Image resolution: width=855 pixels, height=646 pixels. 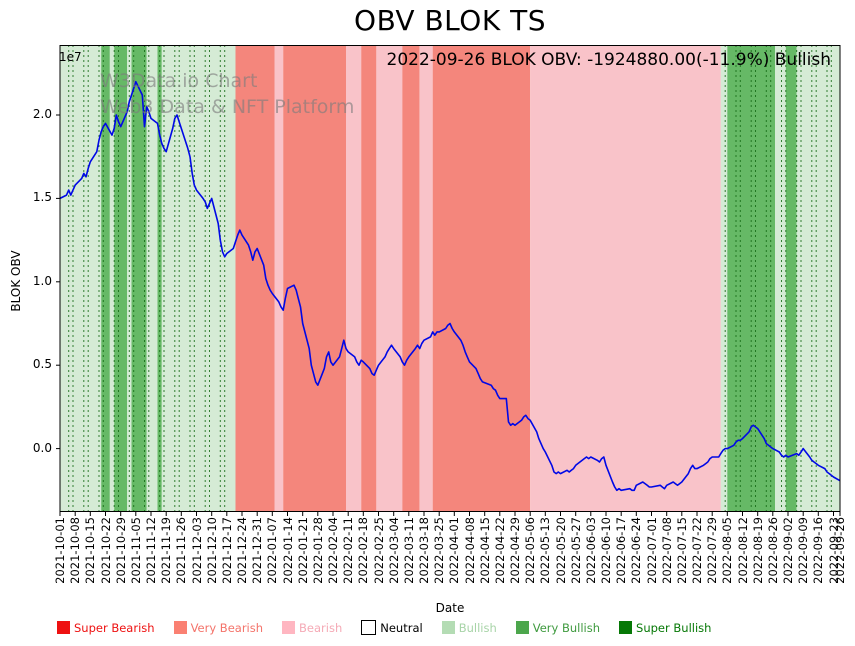 What do you see at coordinates (626, 627) in the screenshot?
I see `legend-swatch-super_bullish` at bounding box center [626, 627].